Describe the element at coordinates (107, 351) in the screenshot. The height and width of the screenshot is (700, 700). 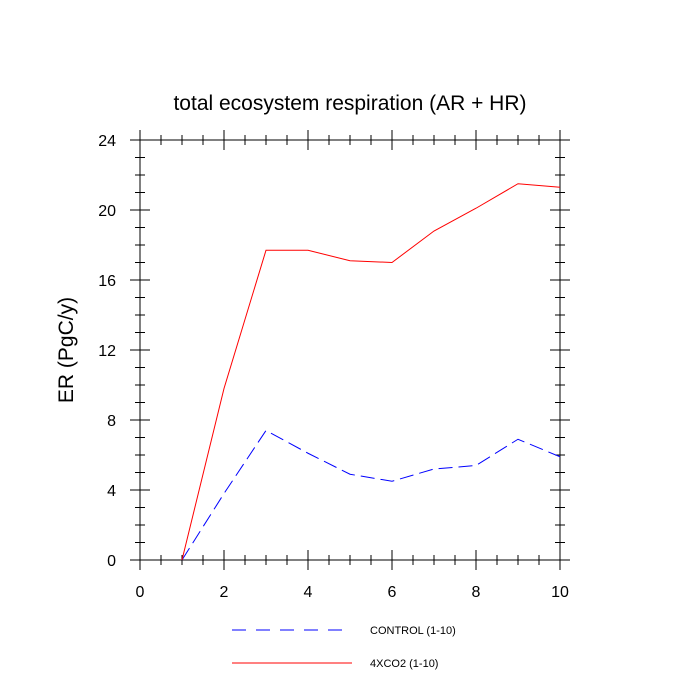
I see `y-tick-label: 12` at that location.